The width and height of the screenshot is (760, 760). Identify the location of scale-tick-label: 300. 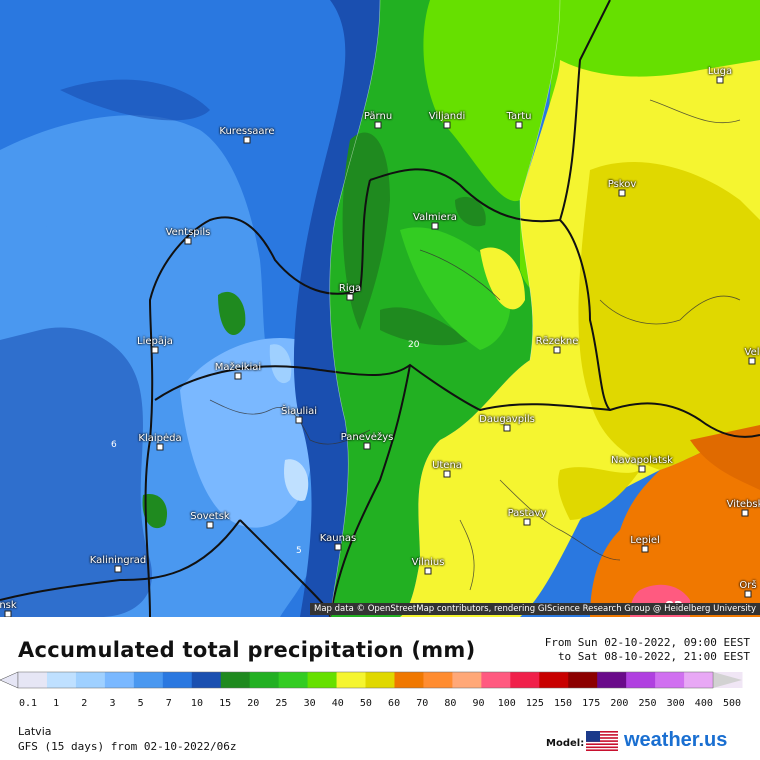
(676, 703).